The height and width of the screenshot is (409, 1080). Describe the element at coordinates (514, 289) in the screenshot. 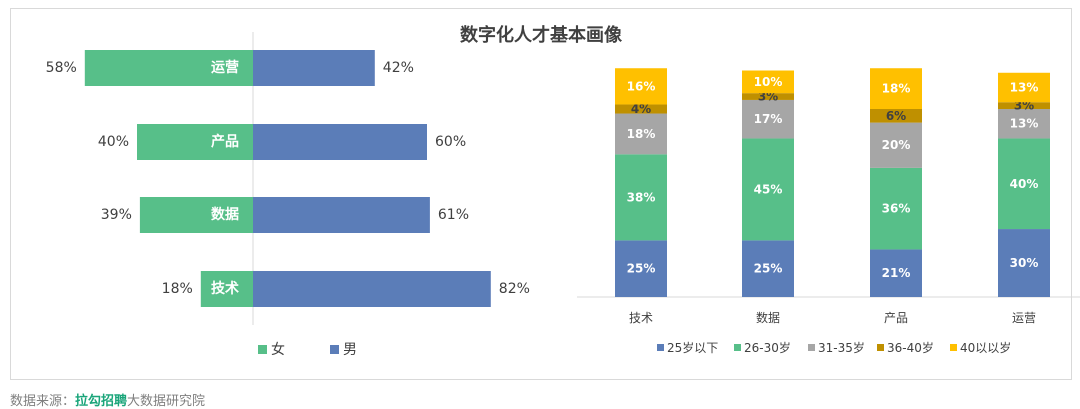

I see `male-data-label: 82%` at that location.